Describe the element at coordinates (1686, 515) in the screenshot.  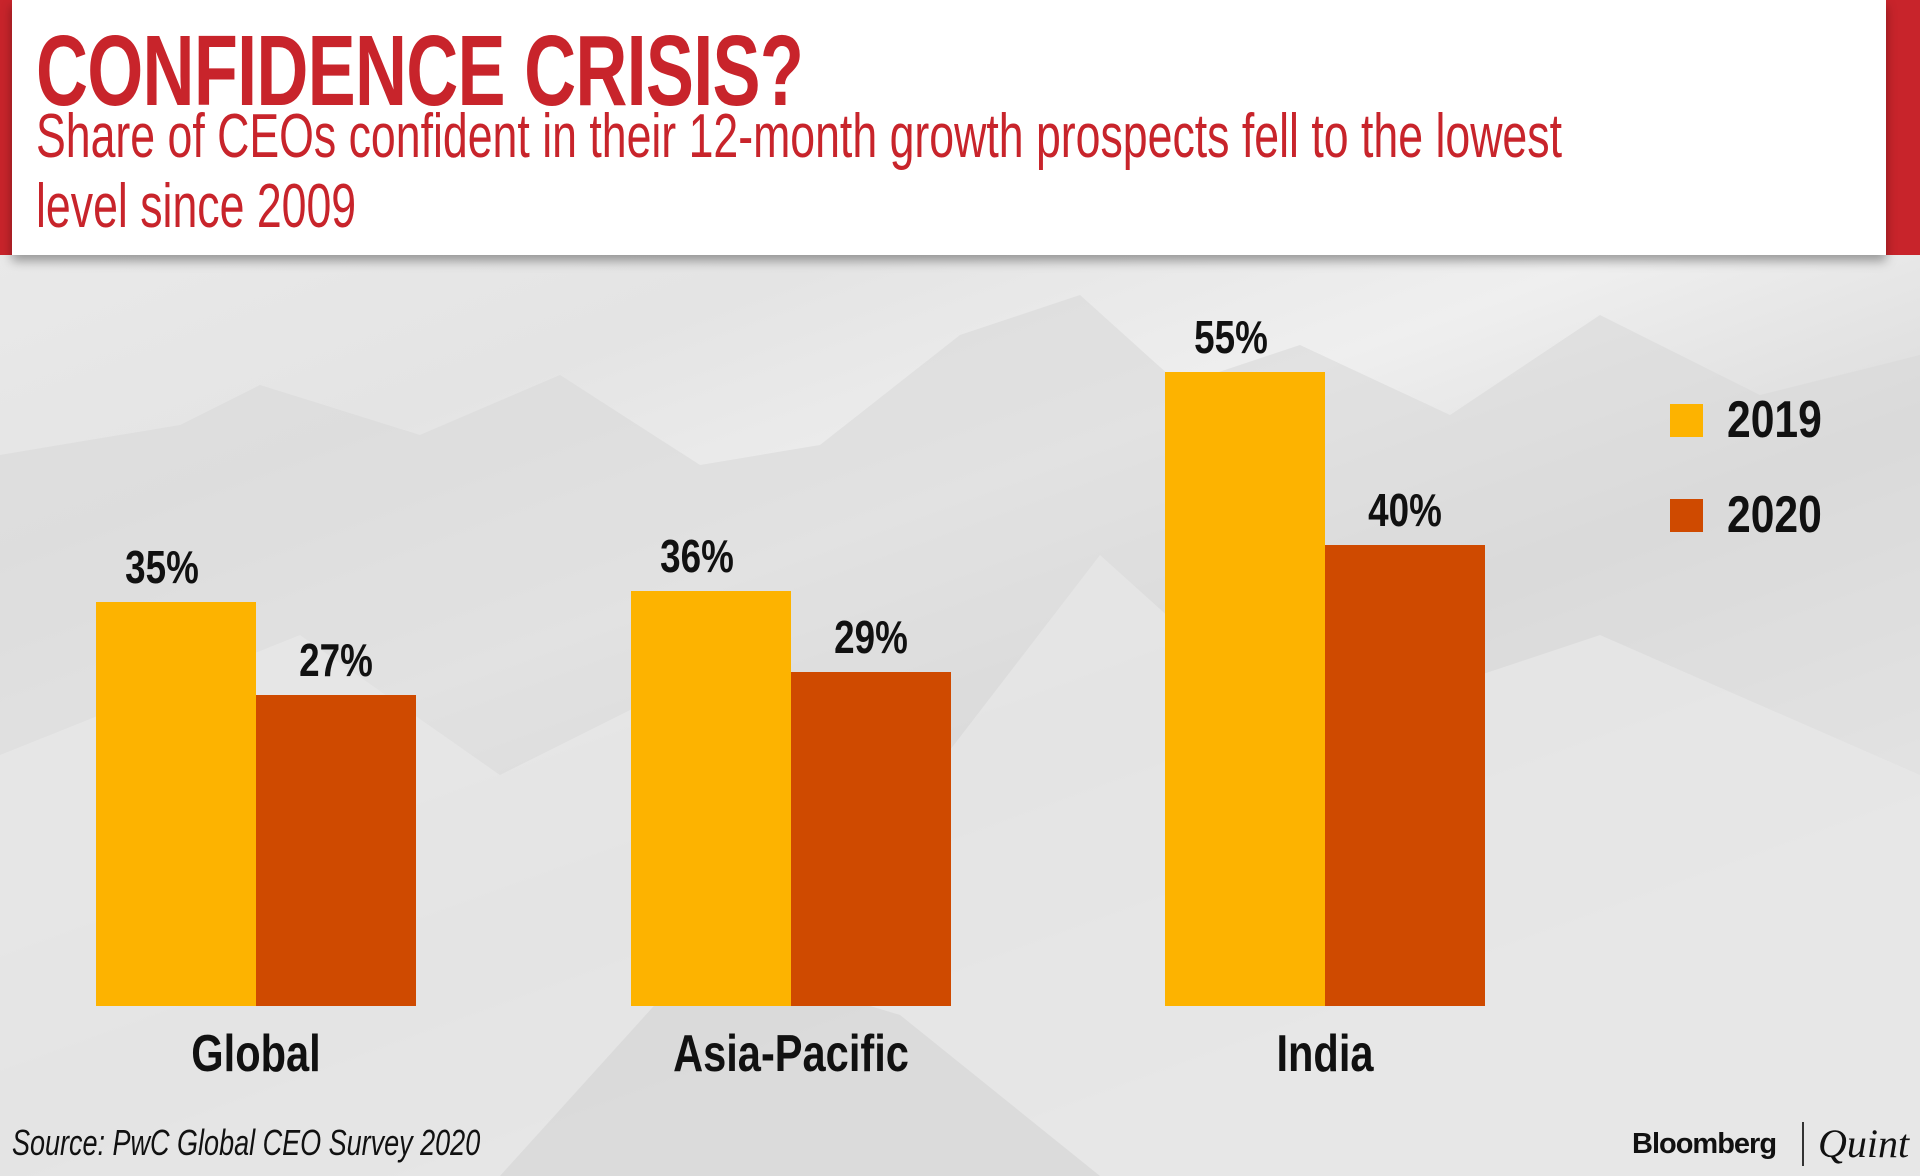
I see `legend-swatch-2020` at that location.